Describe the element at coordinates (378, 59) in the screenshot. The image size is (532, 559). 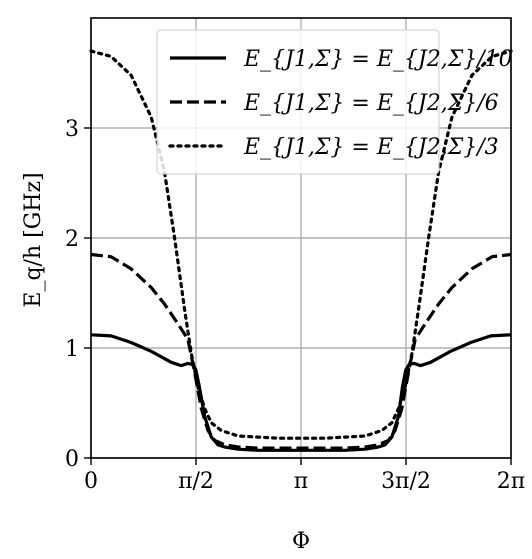
I see `legend-label-1: E_{J1,Σ} = E_{J2,Σ}/10` at that location.